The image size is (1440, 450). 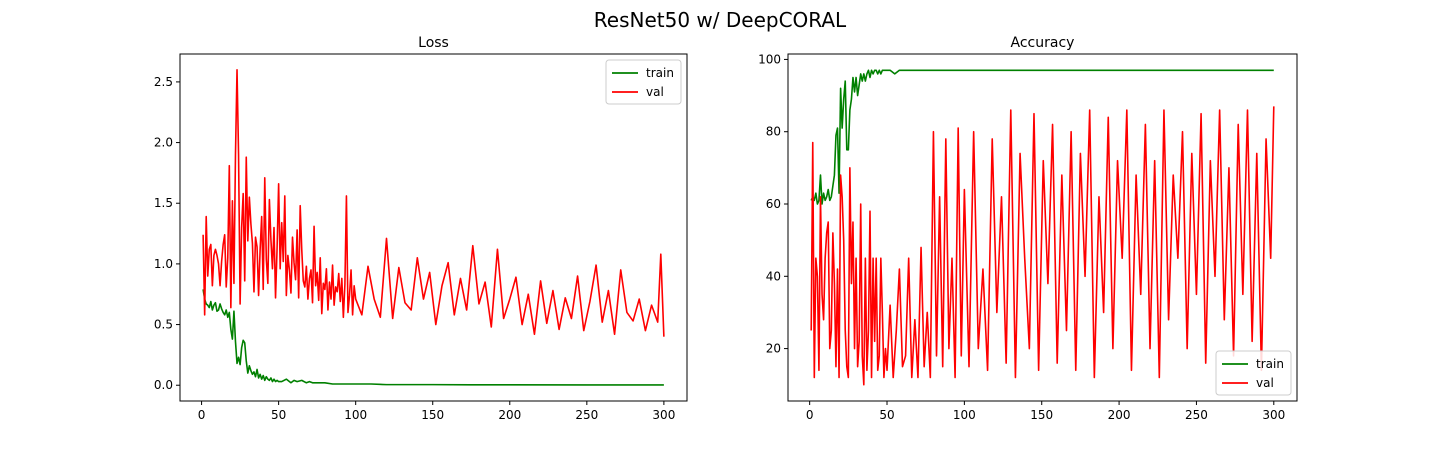 I want to click on loss-legend-label-train: train, so click(x=660, y=73).